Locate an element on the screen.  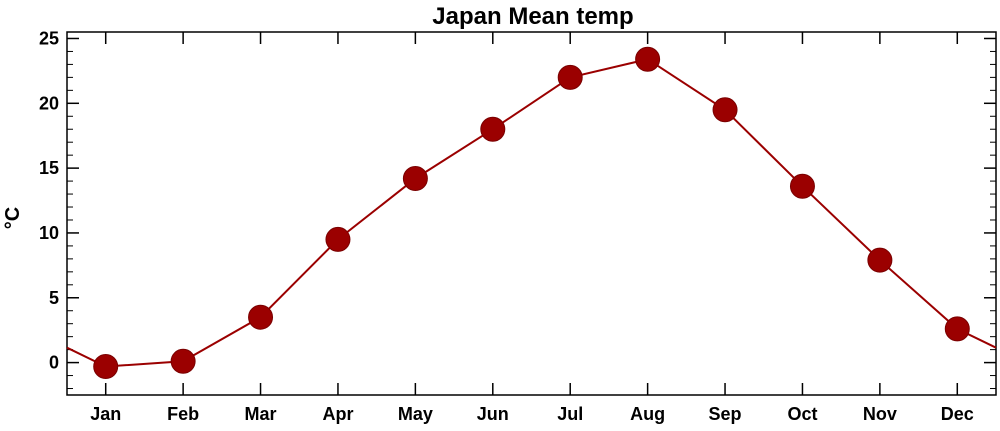
x-tick-label: Sep is located at coordinates (725, 414).